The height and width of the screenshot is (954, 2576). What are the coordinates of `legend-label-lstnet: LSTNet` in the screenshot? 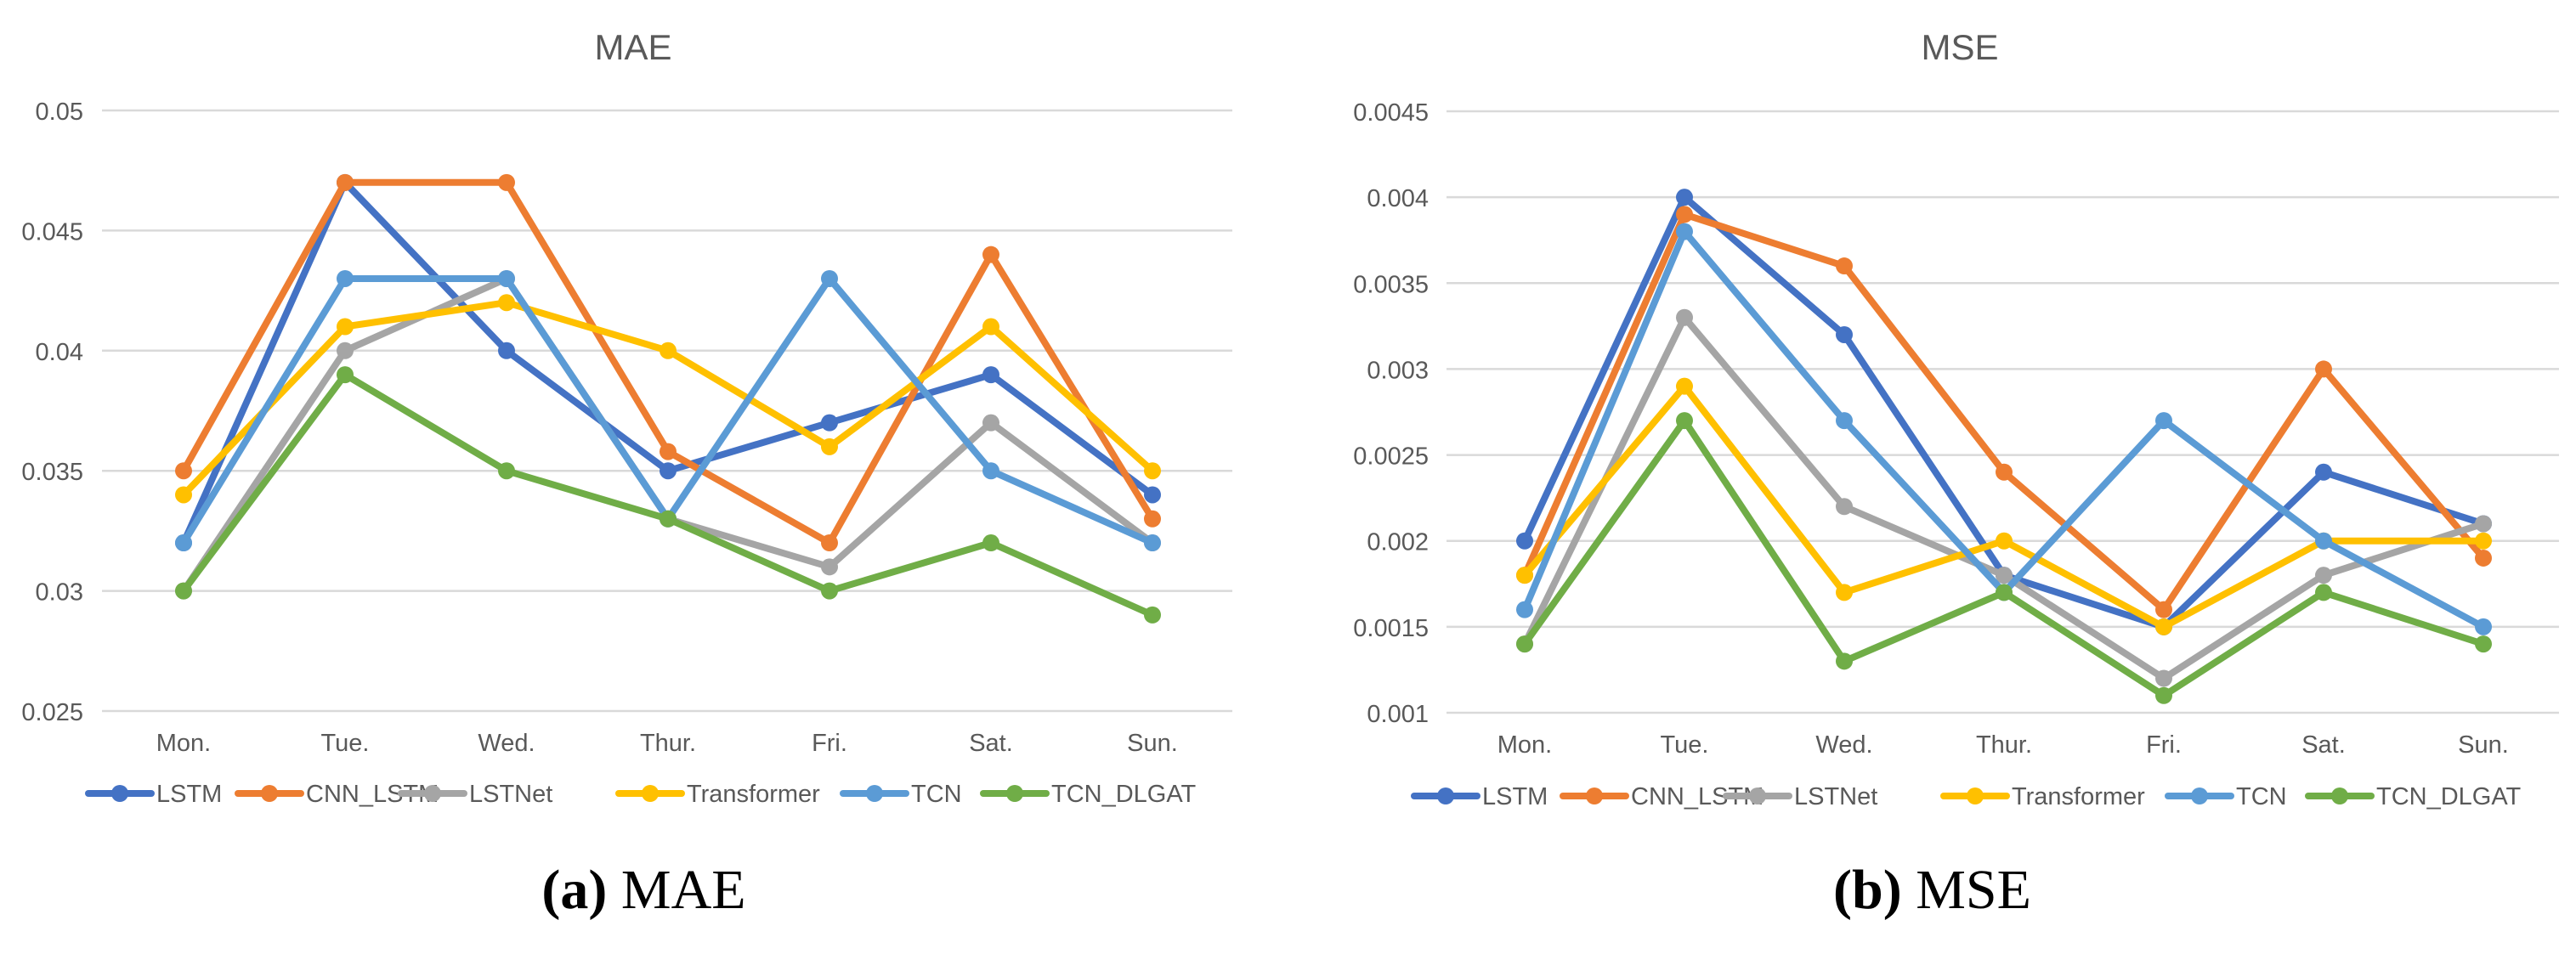 It's located at (1835, 796).